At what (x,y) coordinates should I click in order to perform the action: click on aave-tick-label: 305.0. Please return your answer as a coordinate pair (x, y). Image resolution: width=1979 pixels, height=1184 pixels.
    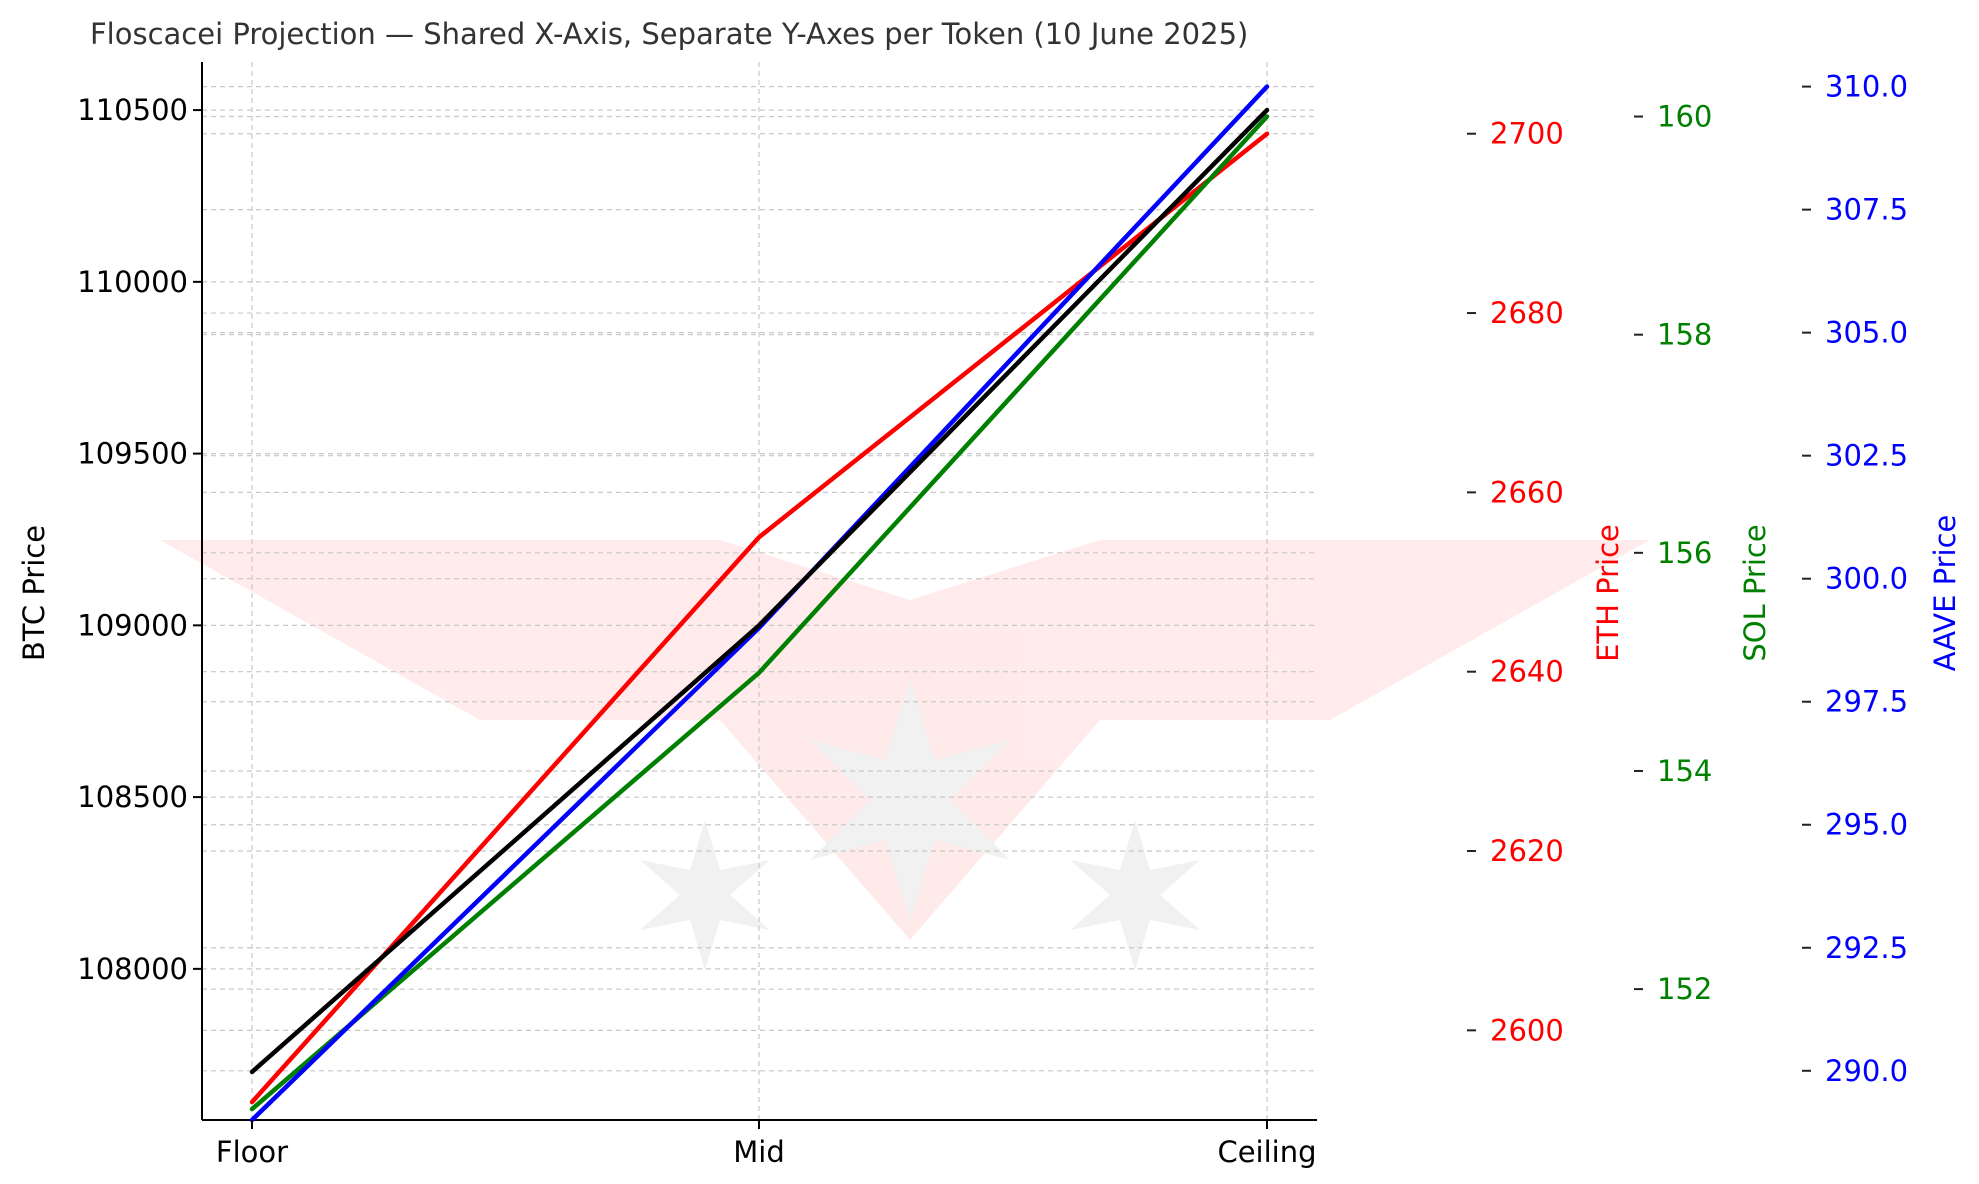
    Looking at the image, I should click on (1866, 333).